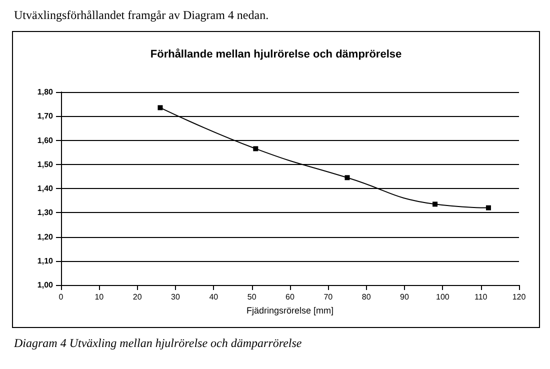  I want to click on x-tick-label: 60, so click(290, 297).